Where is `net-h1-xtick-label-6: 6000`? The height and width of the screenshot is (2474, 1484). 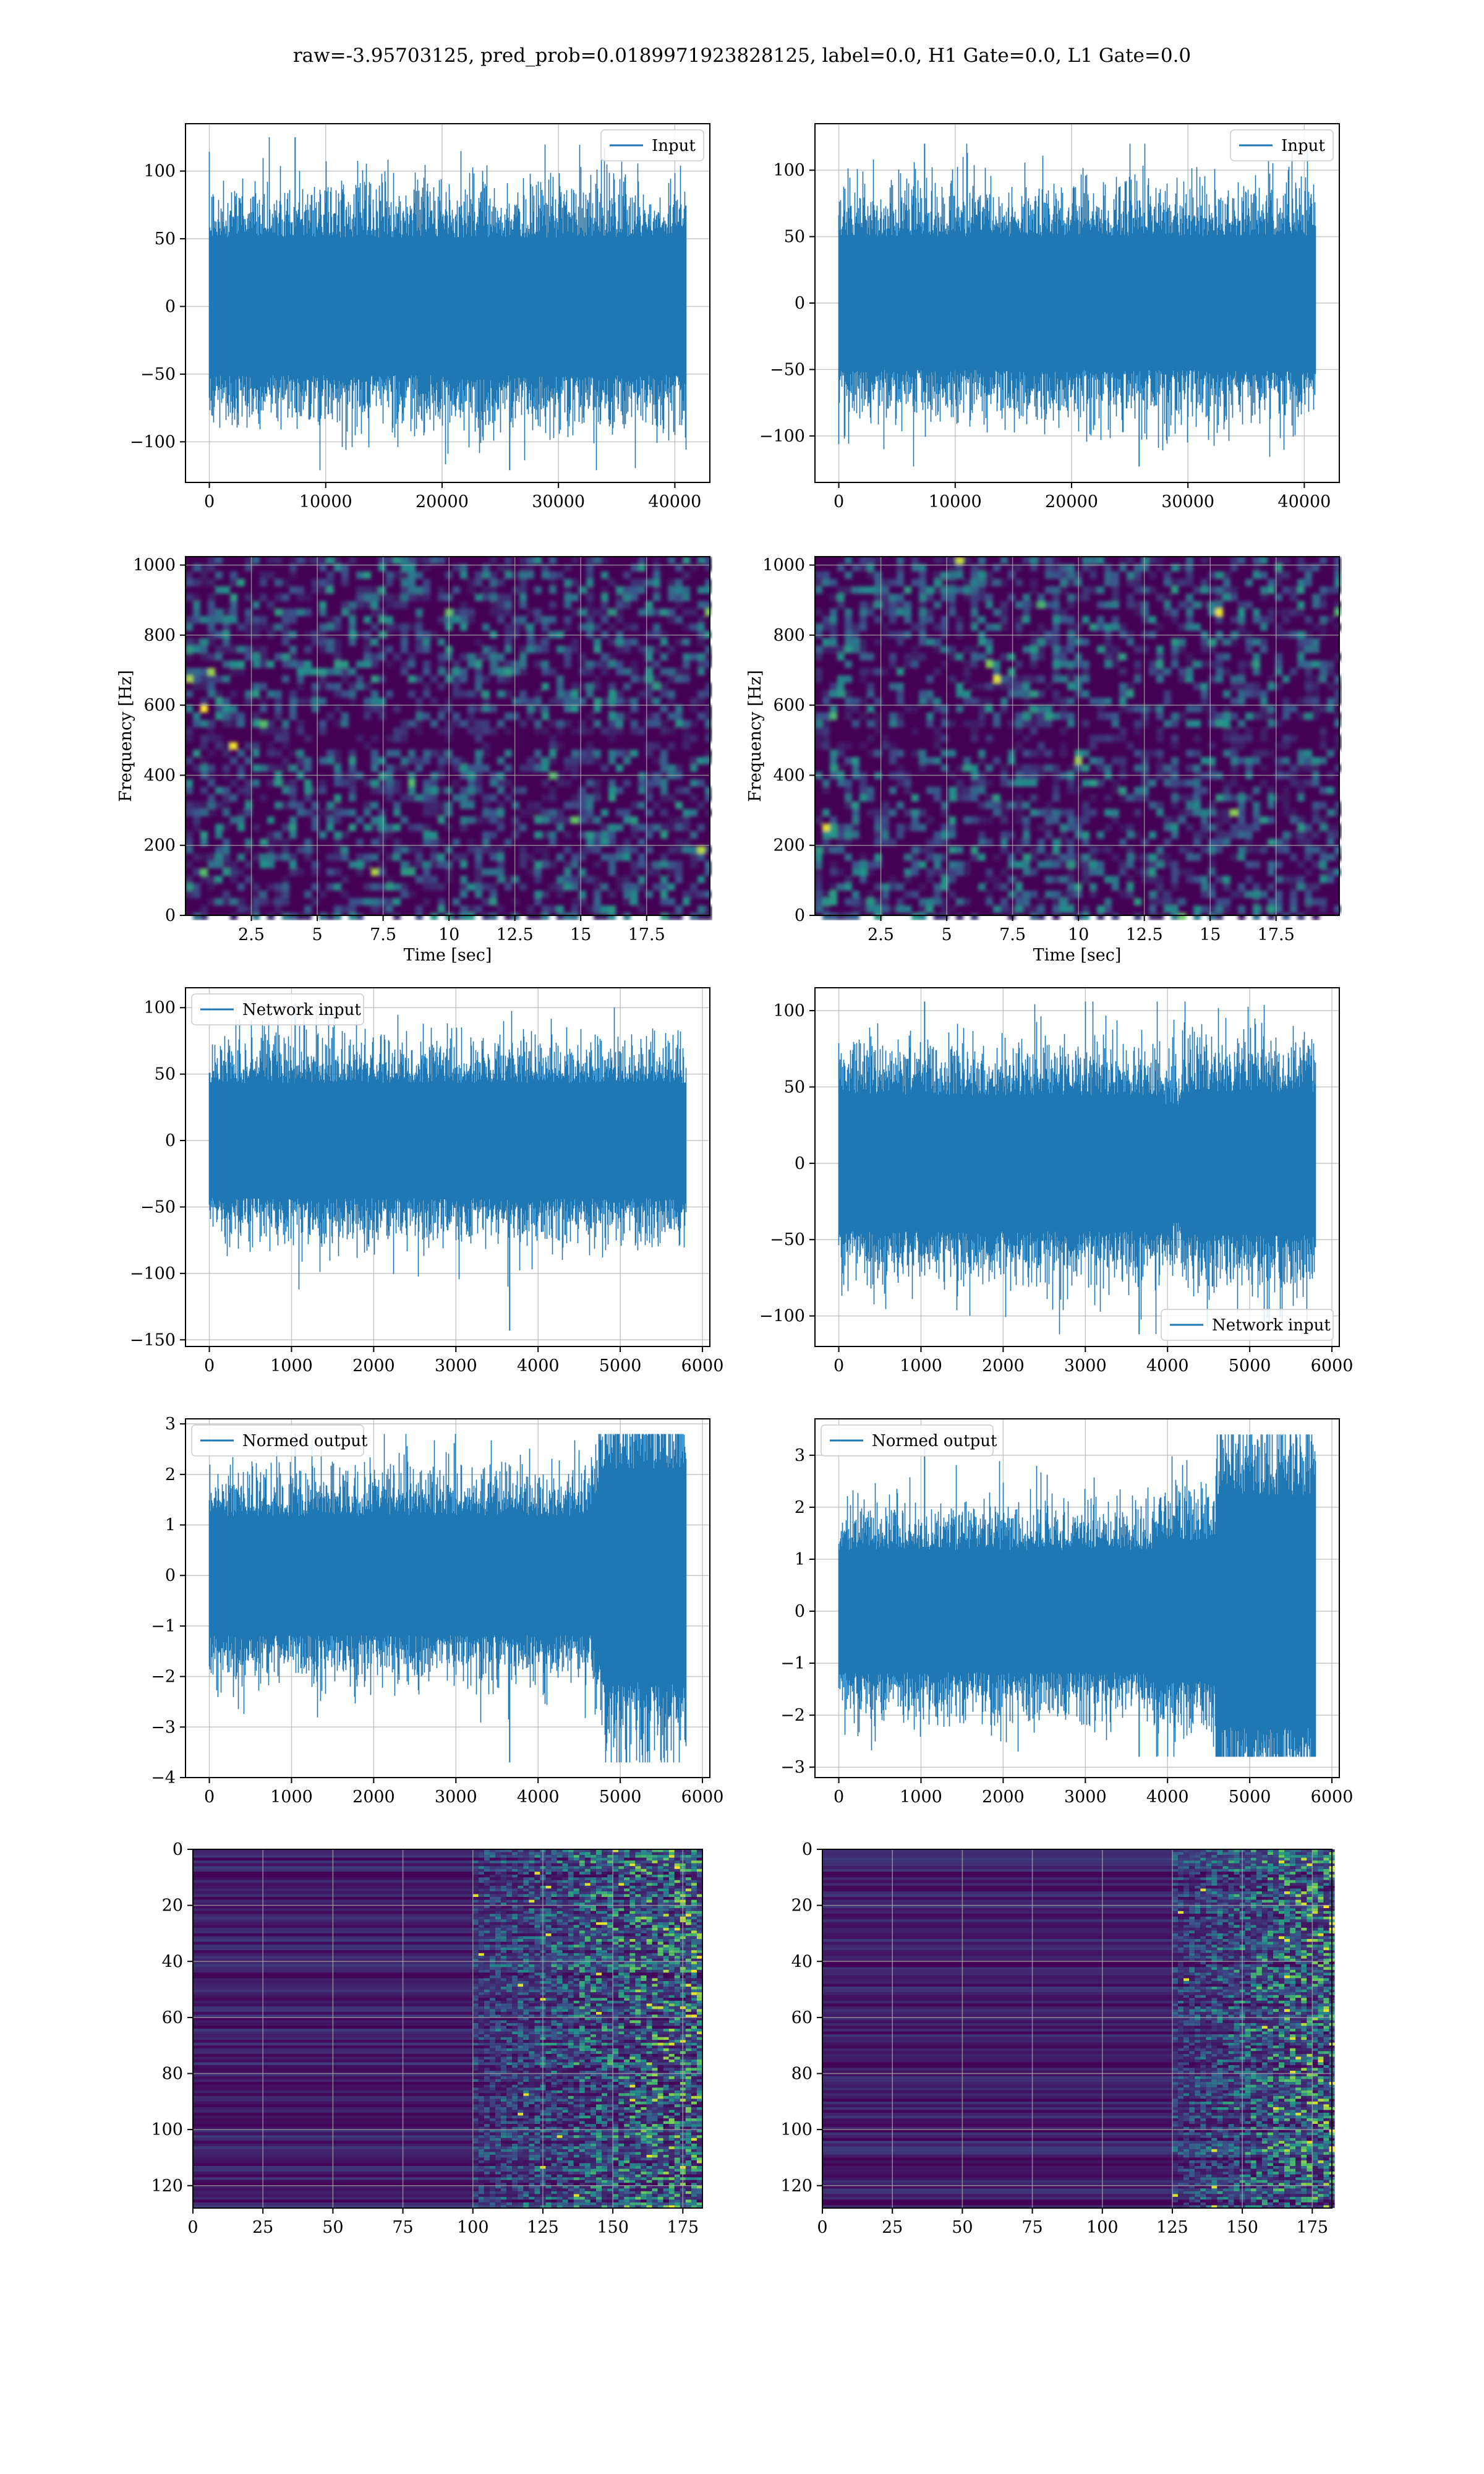
net-h1-xtick-label-6: 6000 is located at coordinates (702, 1366).